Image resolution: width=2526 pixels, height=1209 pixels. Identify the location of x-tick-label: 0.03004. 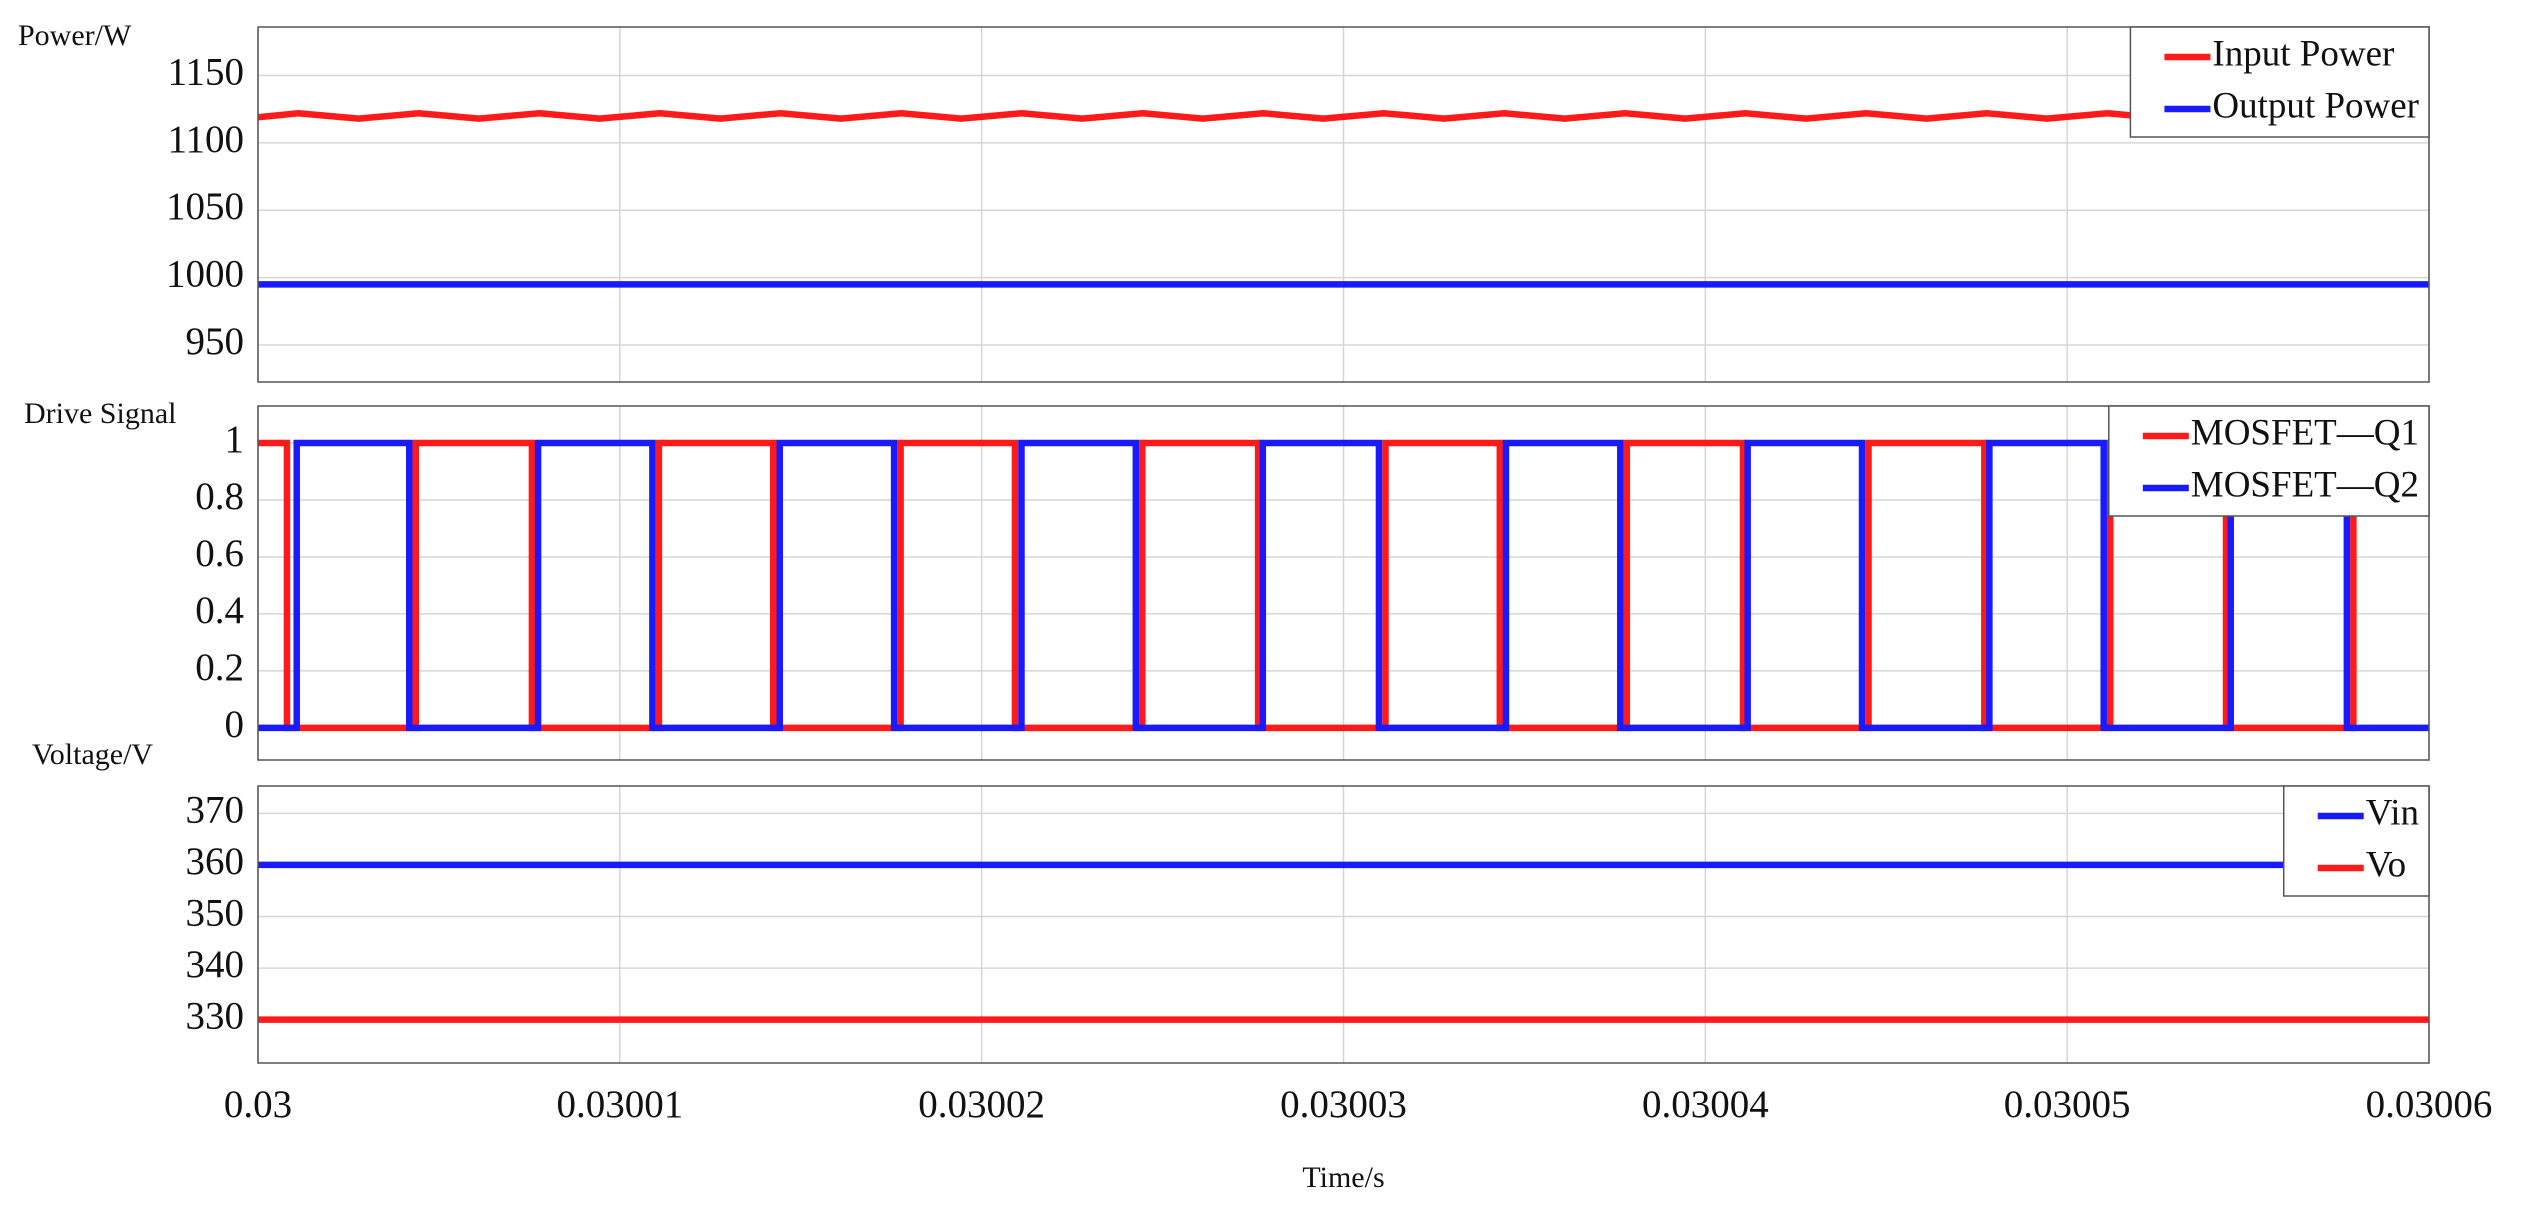
(1705, 1104).